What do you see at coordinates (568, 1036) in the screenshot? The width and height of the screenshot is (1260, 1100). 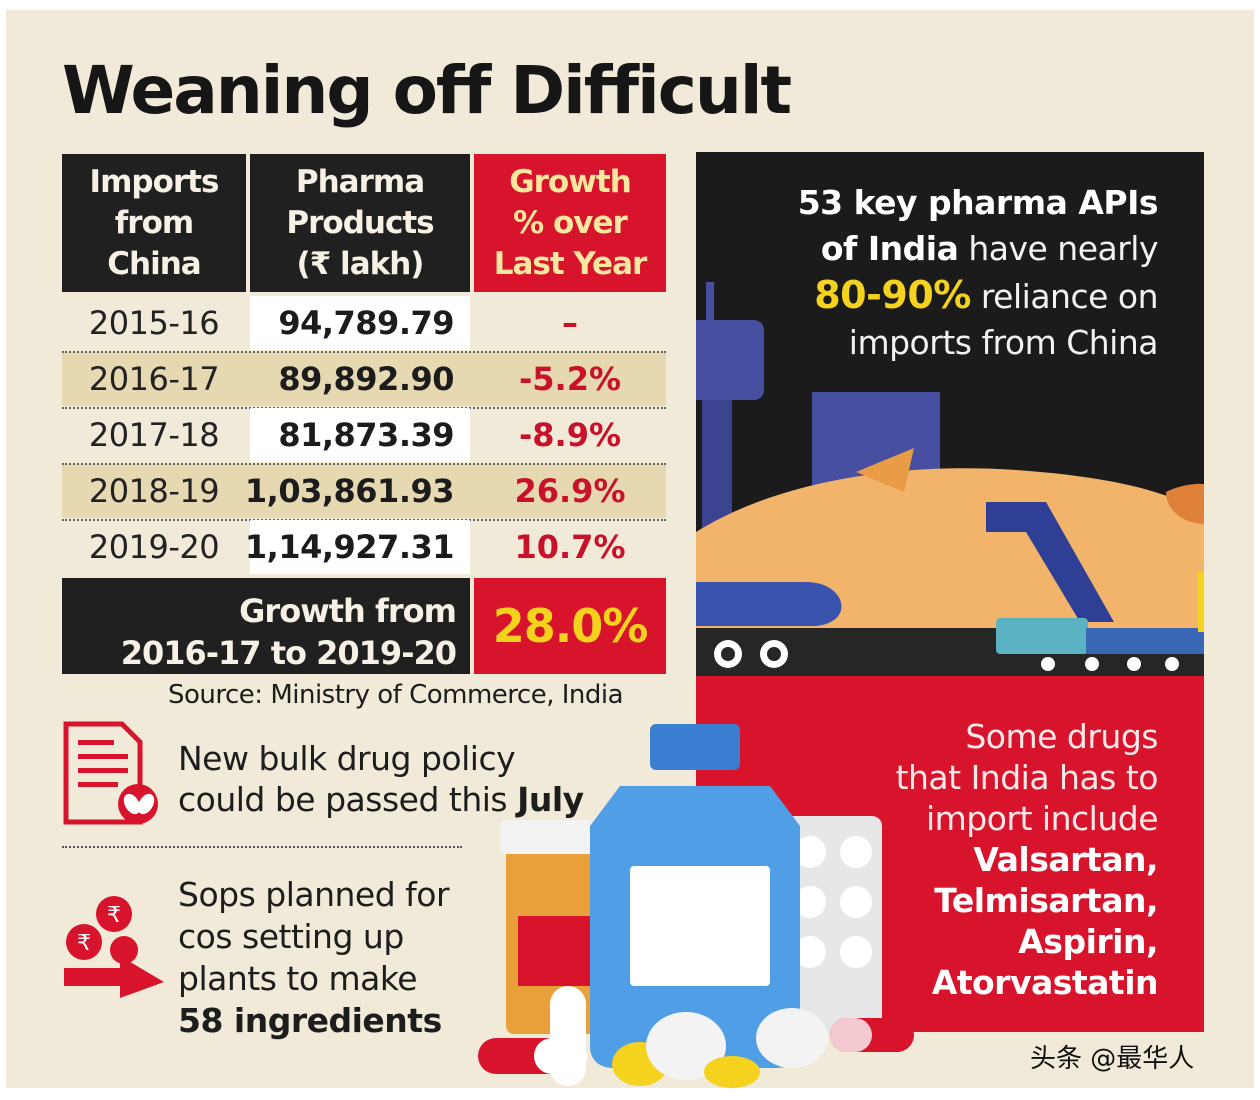 I see `capsule` at bounding box center [568, 1036].